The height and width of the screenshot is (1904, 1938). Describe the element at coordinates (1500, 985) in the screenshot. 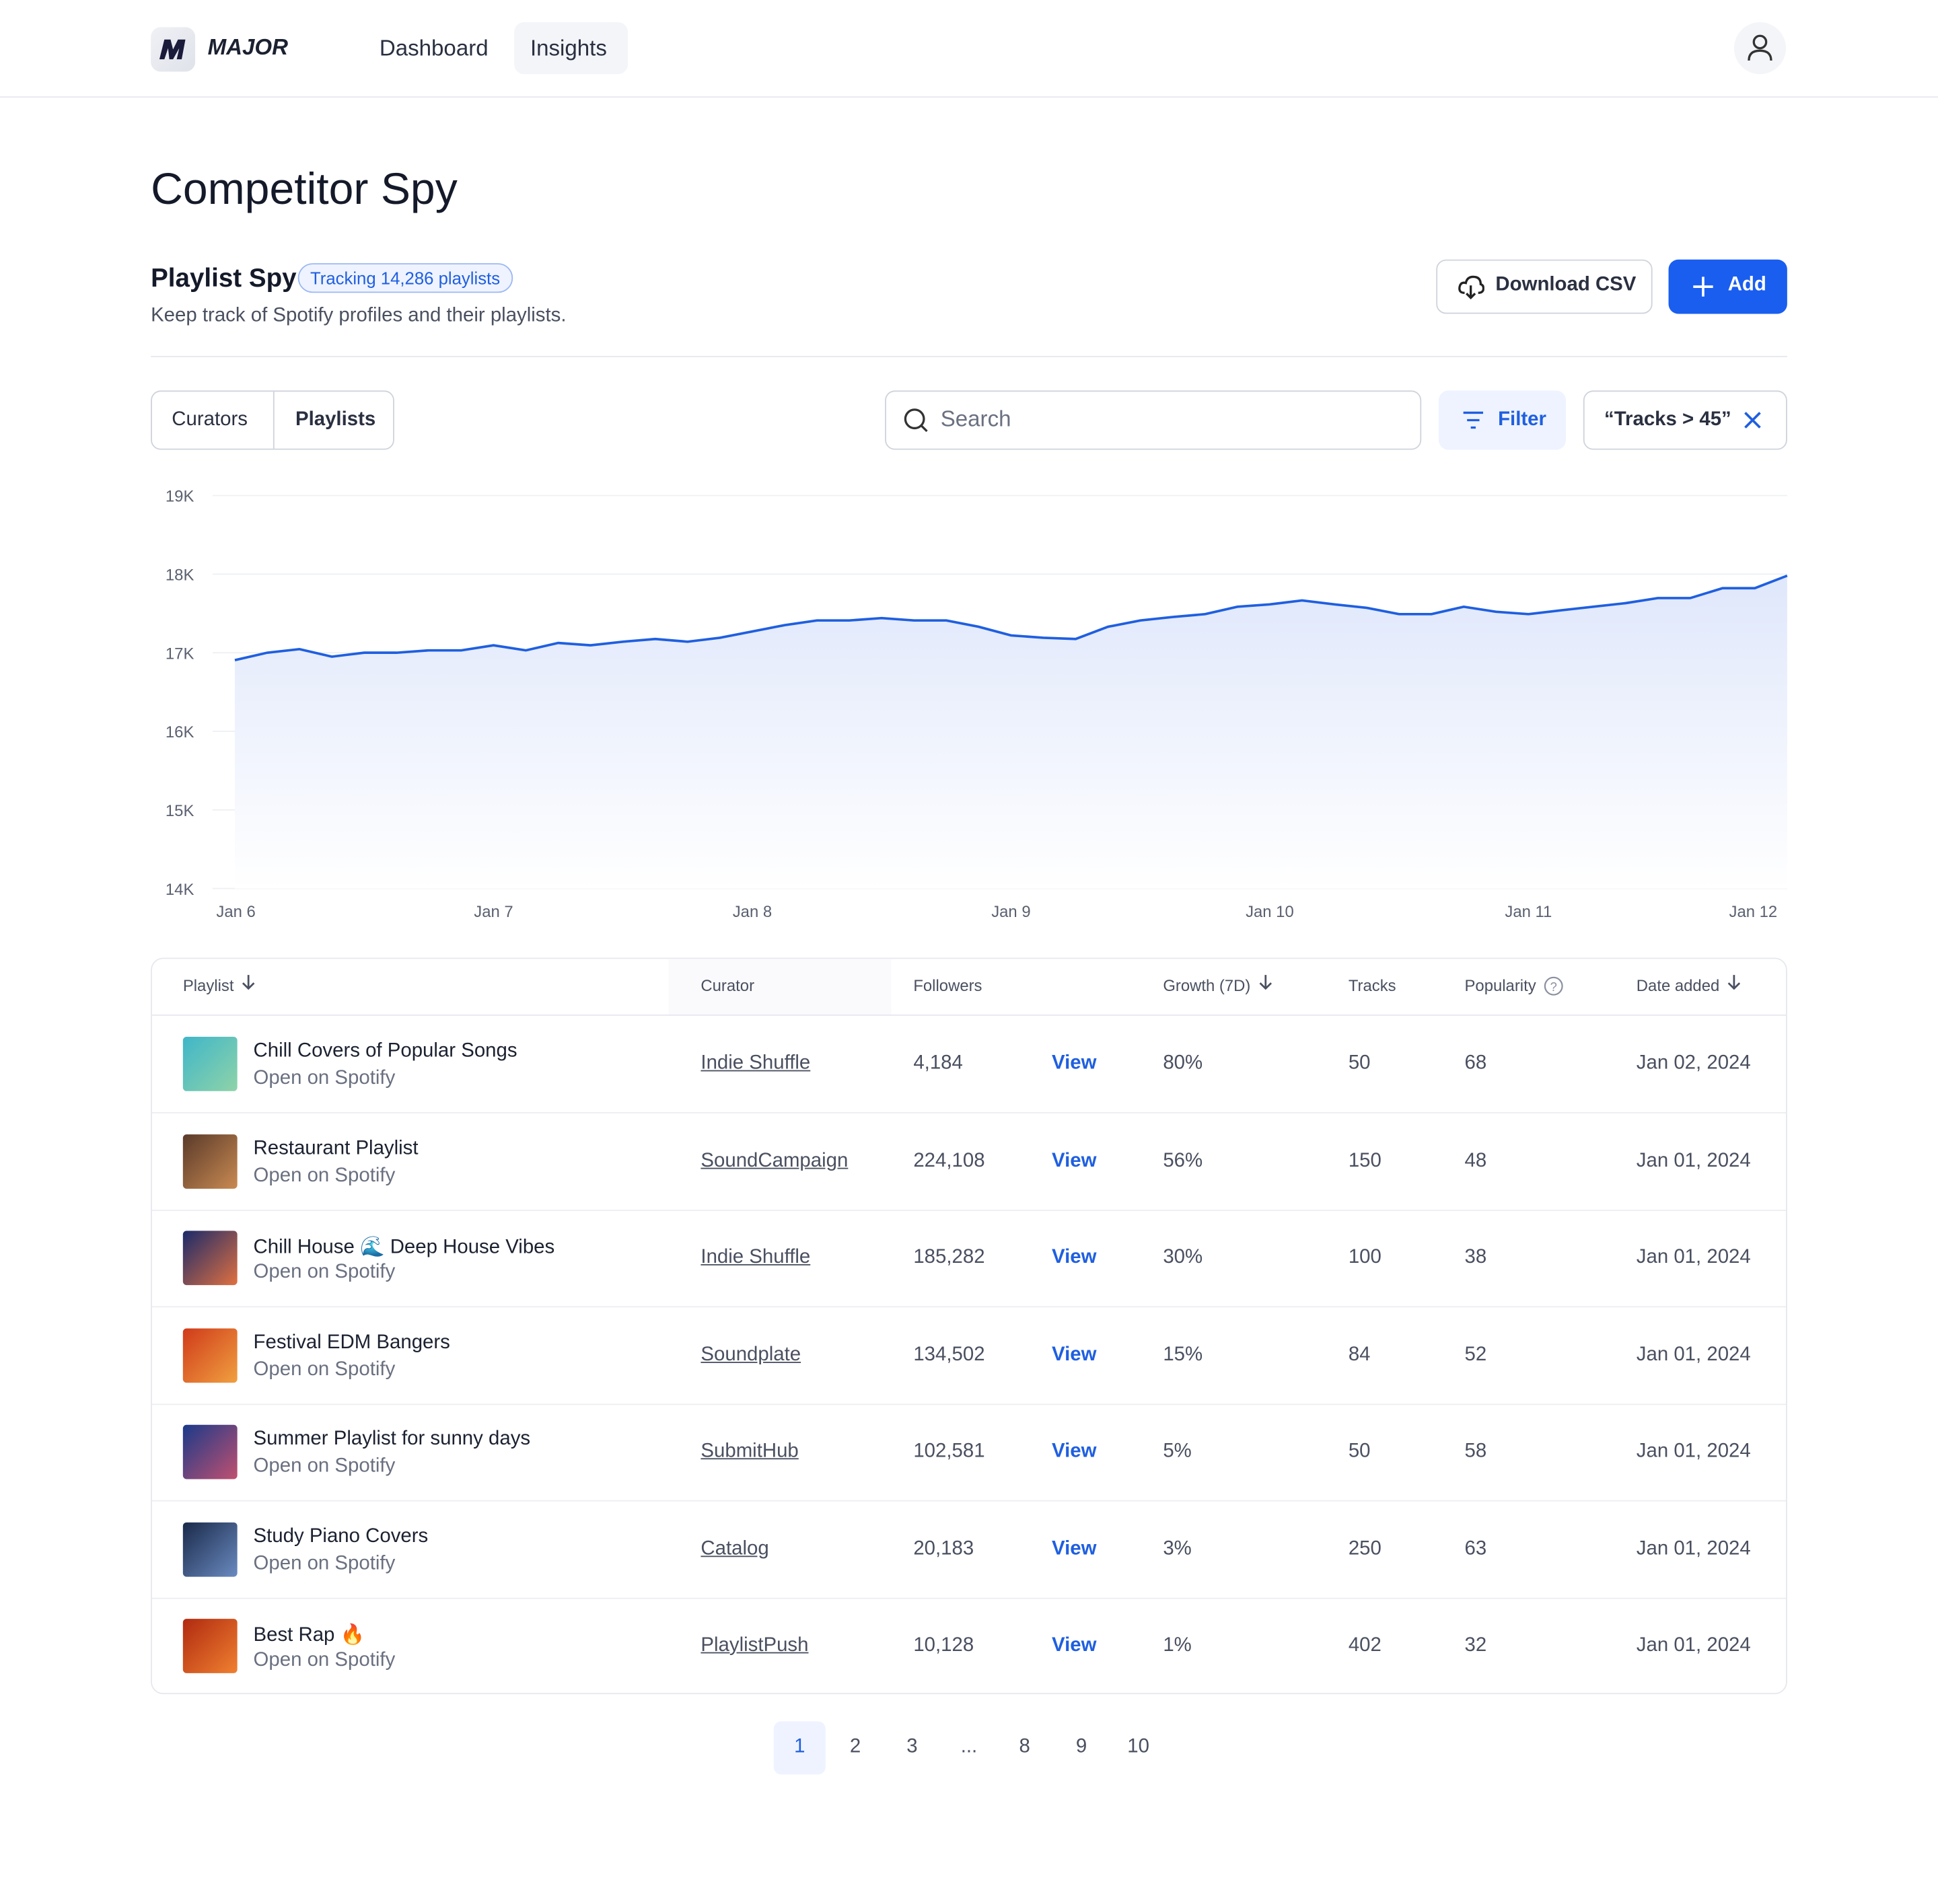

I see `column-header: Popularity` at that location.